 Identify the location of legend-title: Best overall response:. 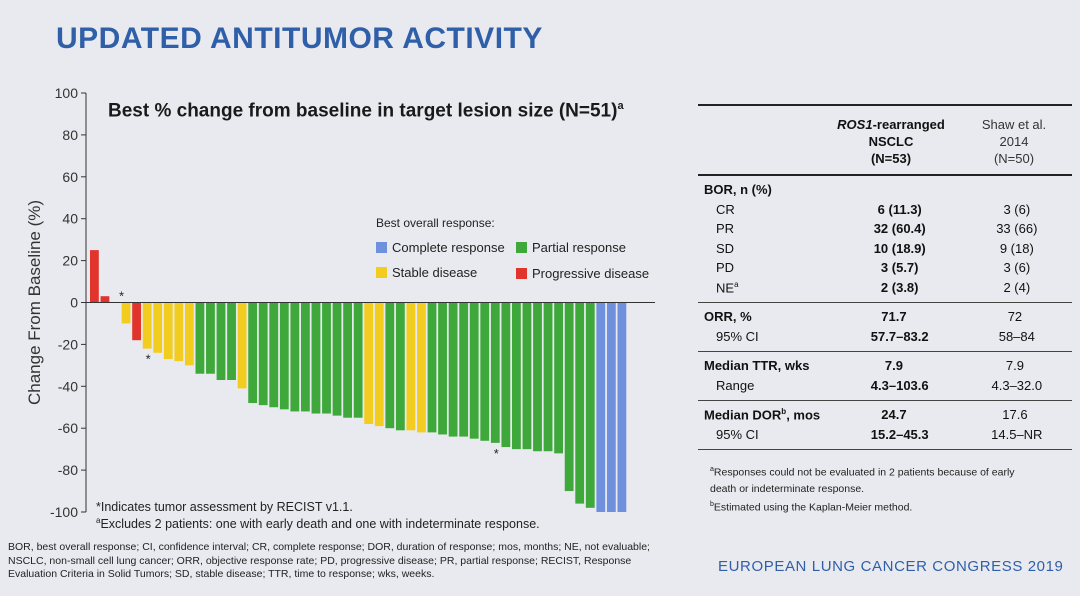
(435, 223).